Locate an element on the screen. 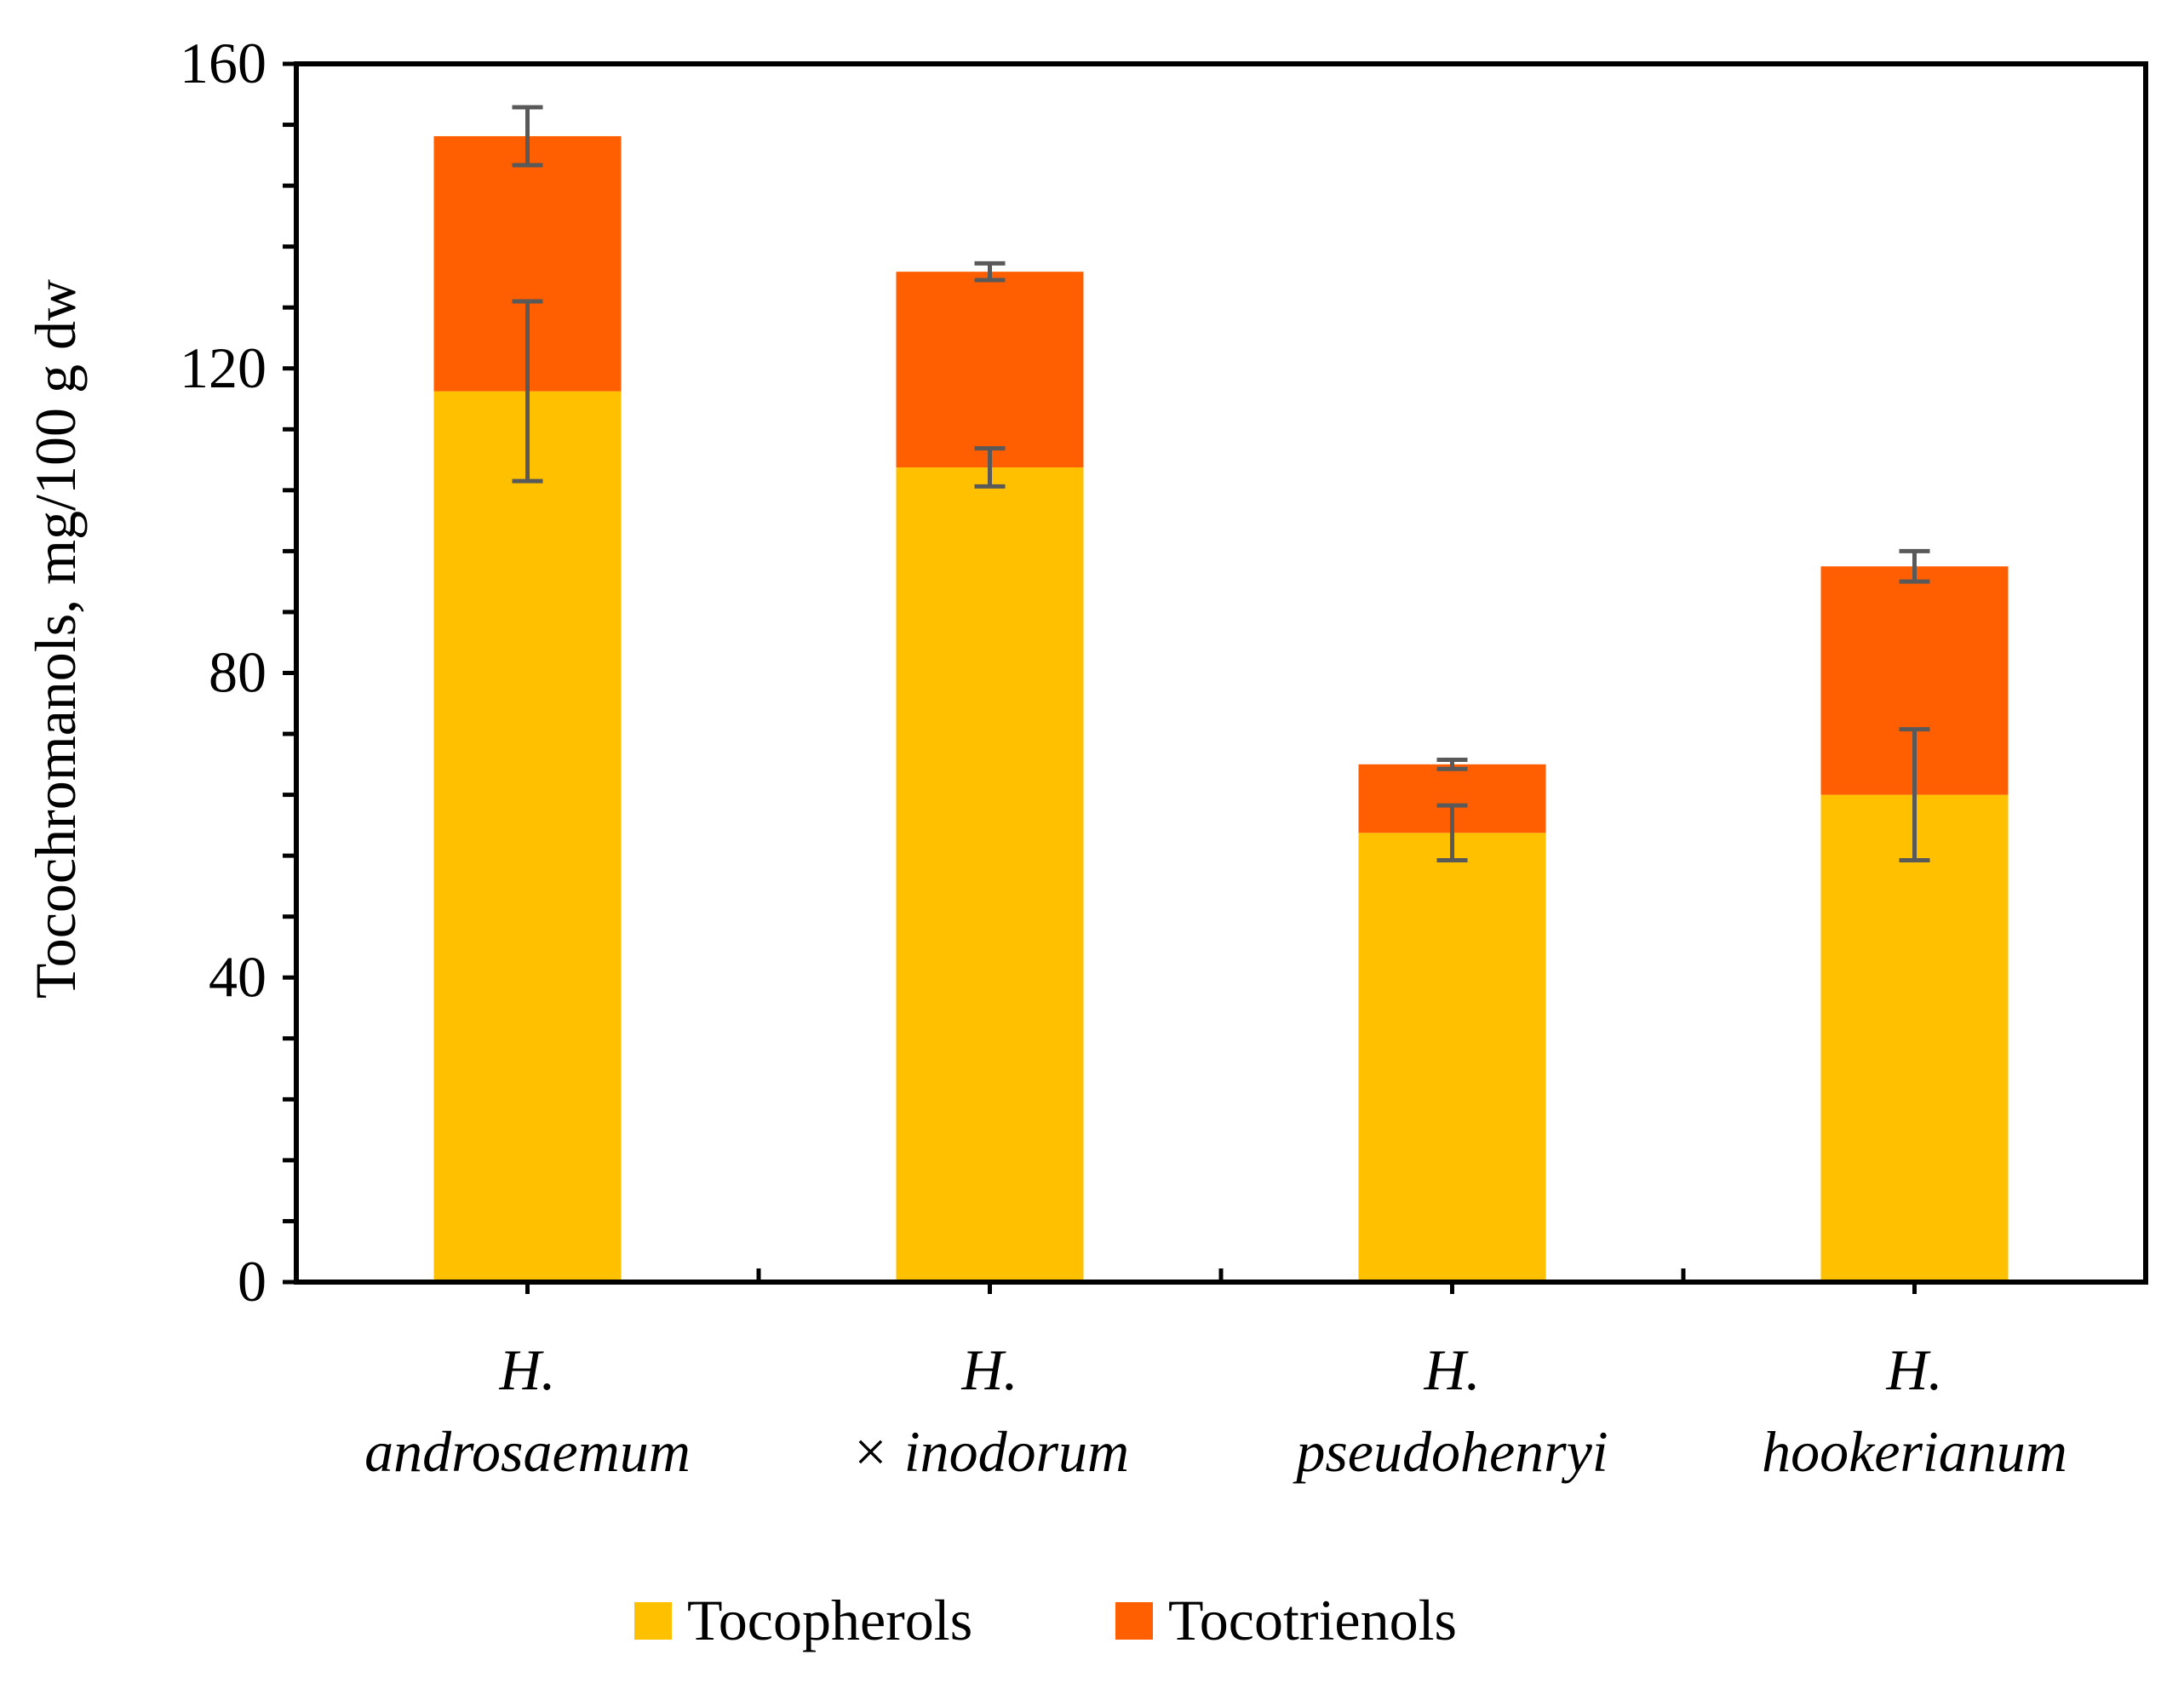 The image size is (2184, 1689). category-label-line2: × inodorum is located at coordinates (990, 1451).